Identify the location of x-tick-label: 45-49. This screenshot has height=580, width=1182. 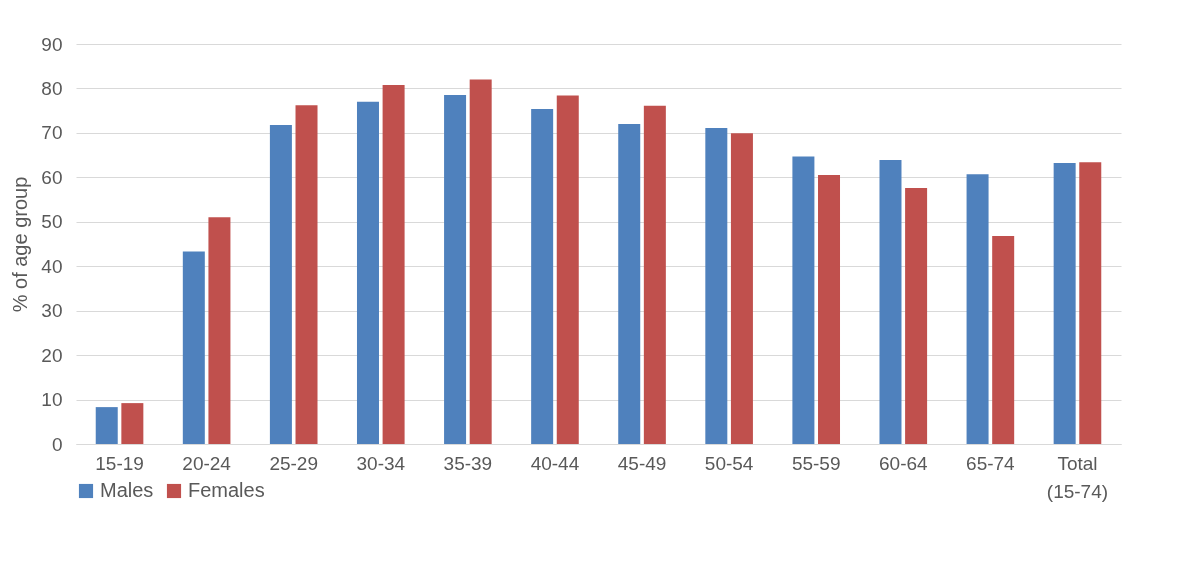
(642, 463).